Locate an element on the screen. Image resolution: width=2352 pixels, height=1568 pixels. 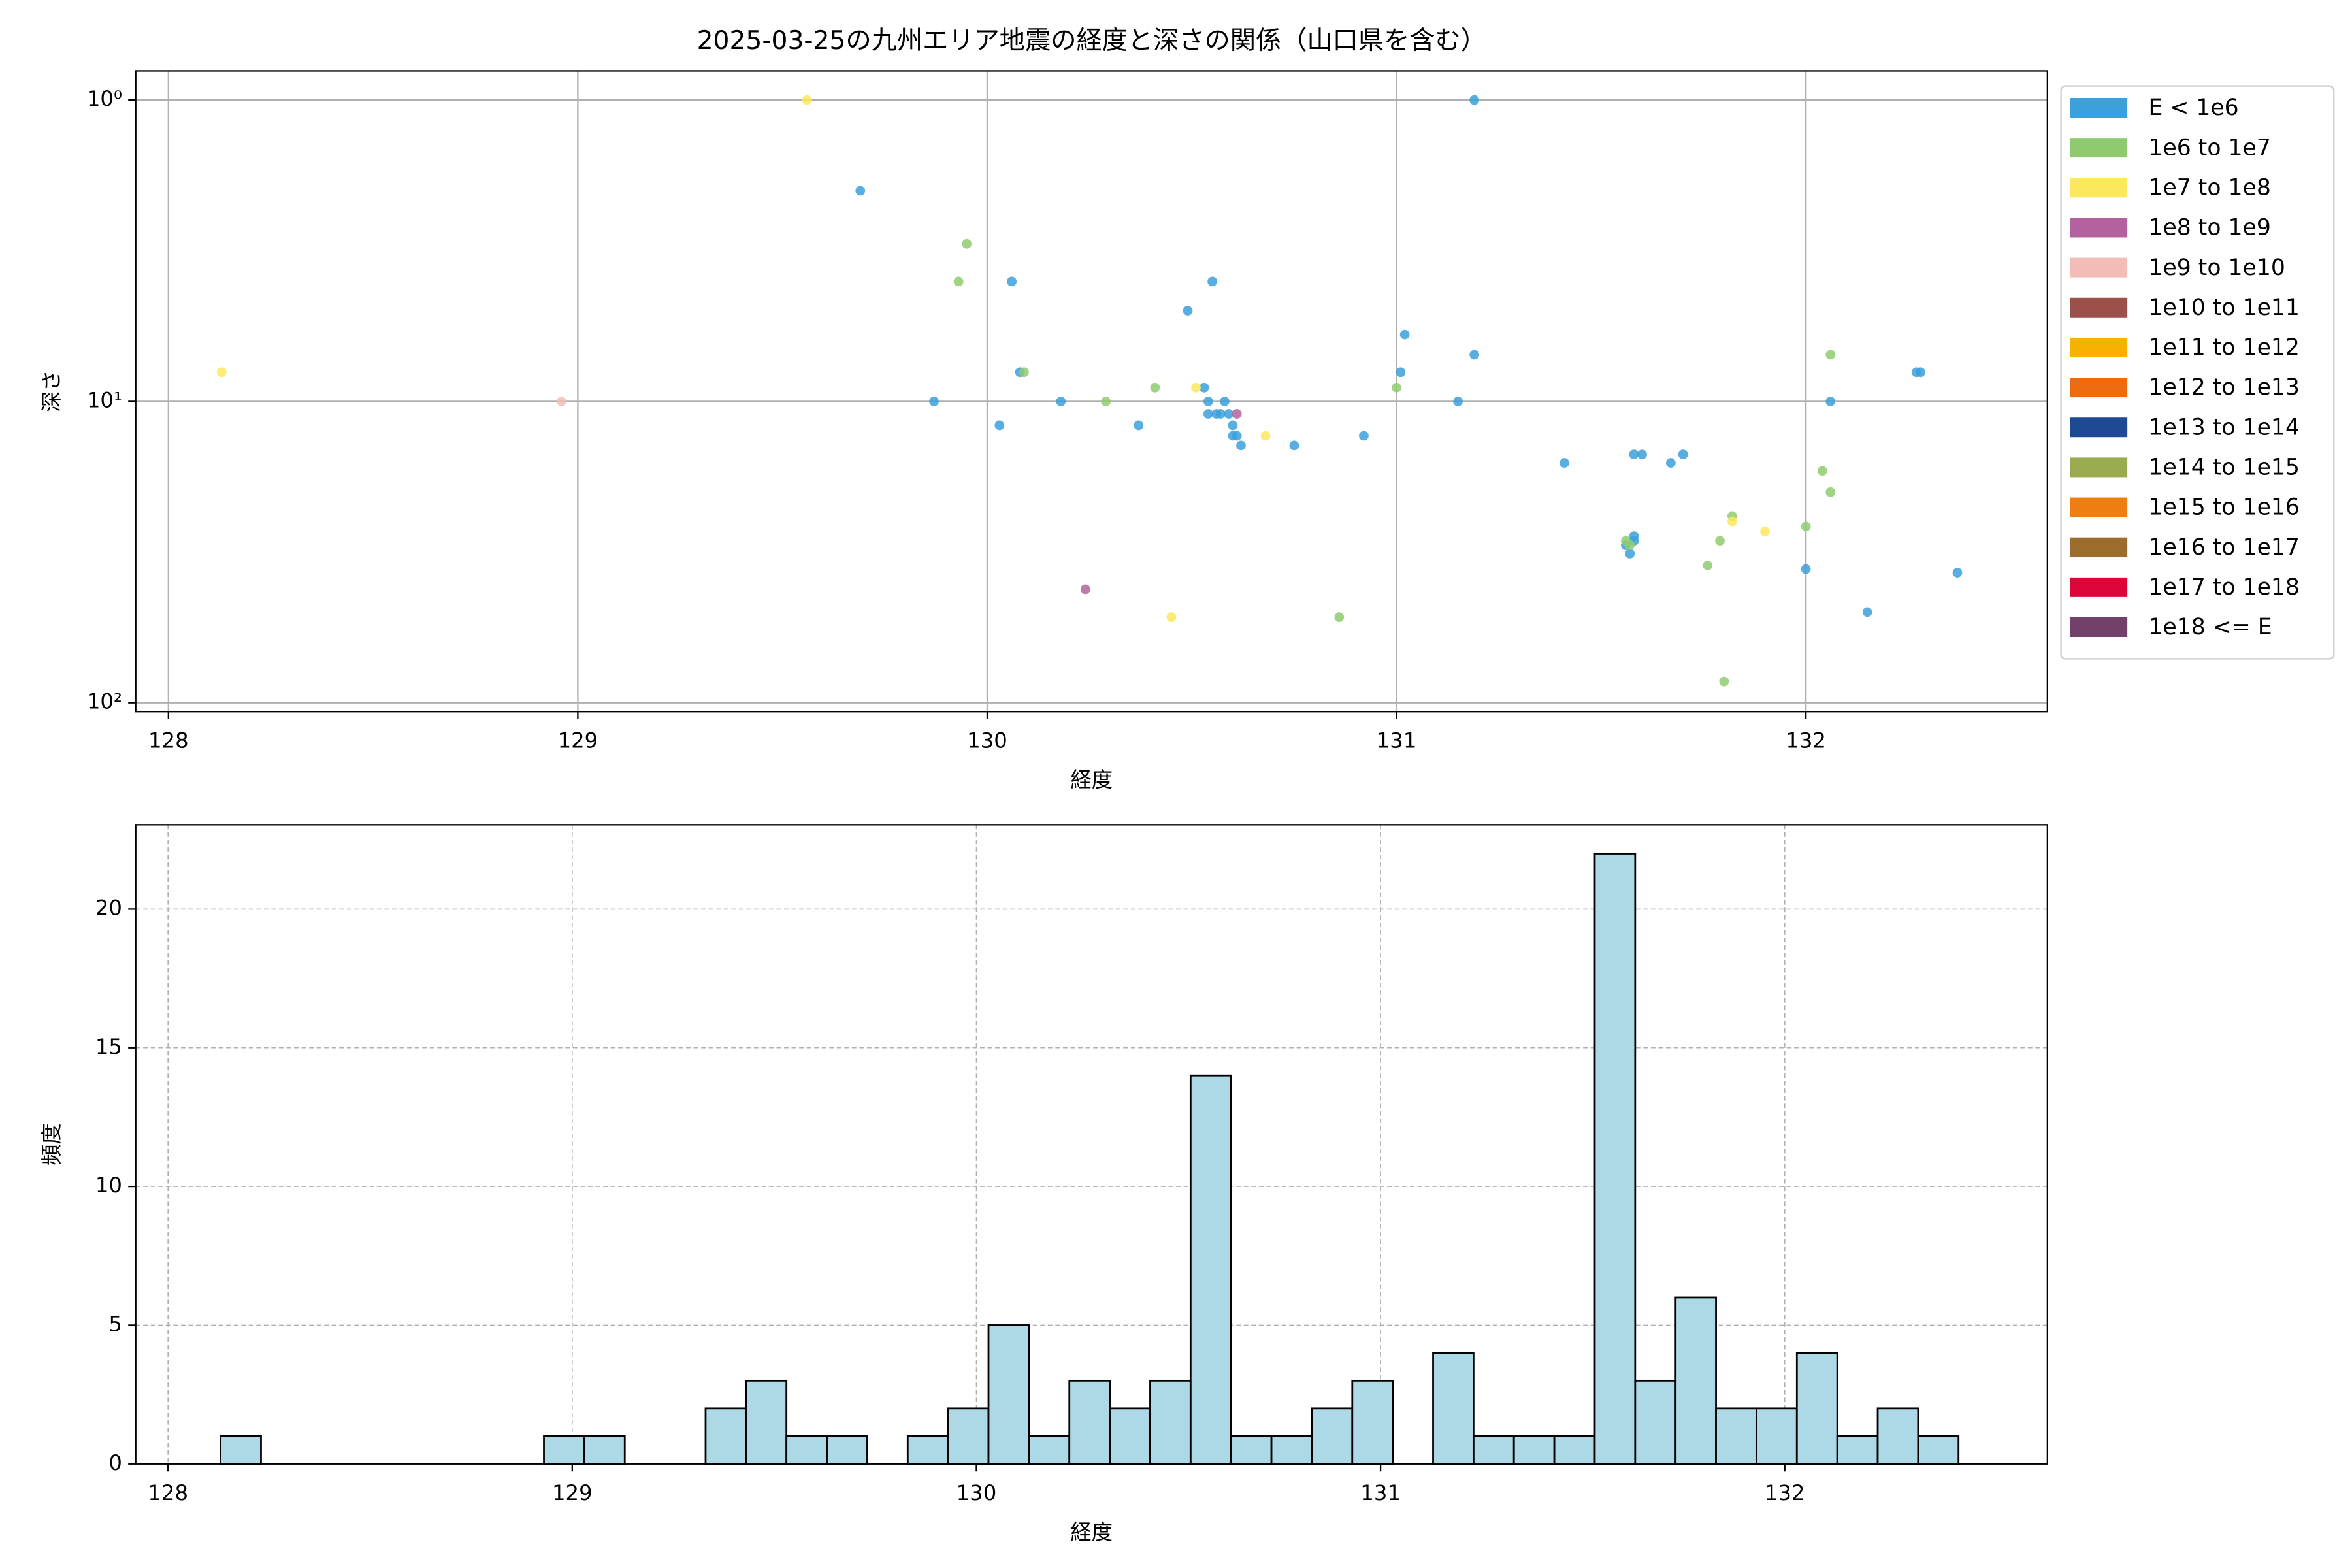
legend-label: 1e12 to 1e13 is located at coordinates (2223, 387).